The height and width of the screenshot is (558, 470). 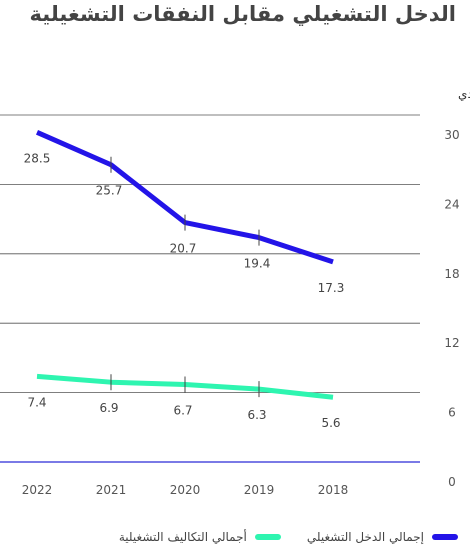 I want to click on x-axis-ticks: 2018 2019 2020 2021 2022, so click(x=185, y=490).